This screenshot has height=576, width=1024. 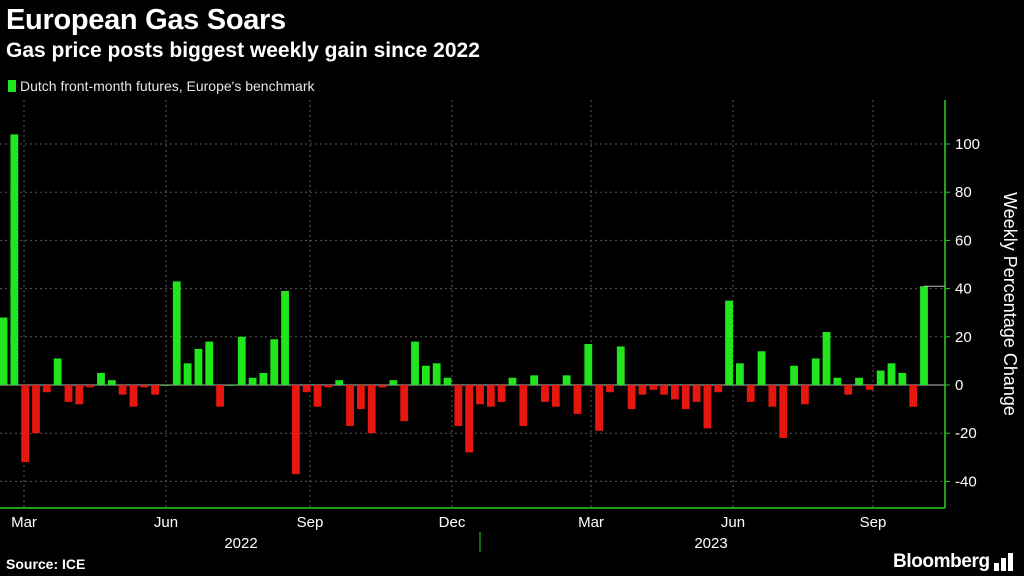 I want to click on y-tick-label: 20, so click(x=963, y=337).